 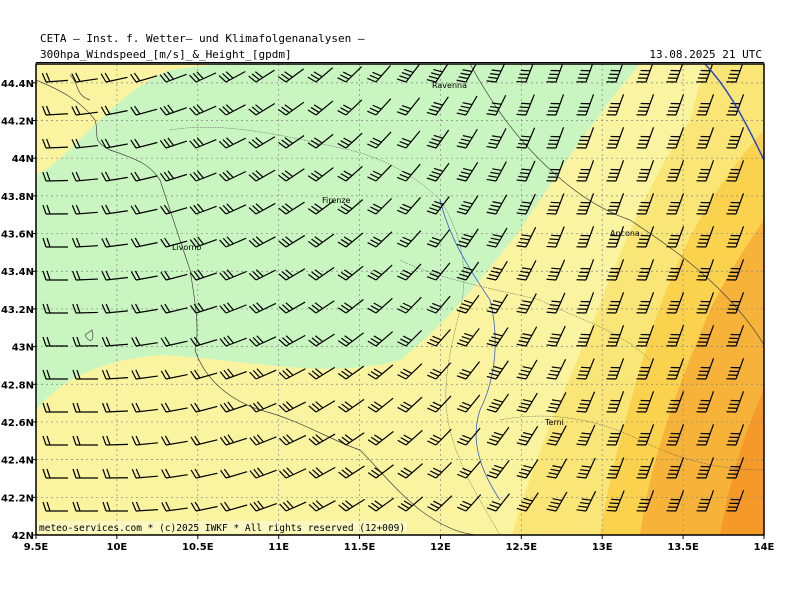 I want to click on lon-tick-label: 14E, so click(x=764, y=547).